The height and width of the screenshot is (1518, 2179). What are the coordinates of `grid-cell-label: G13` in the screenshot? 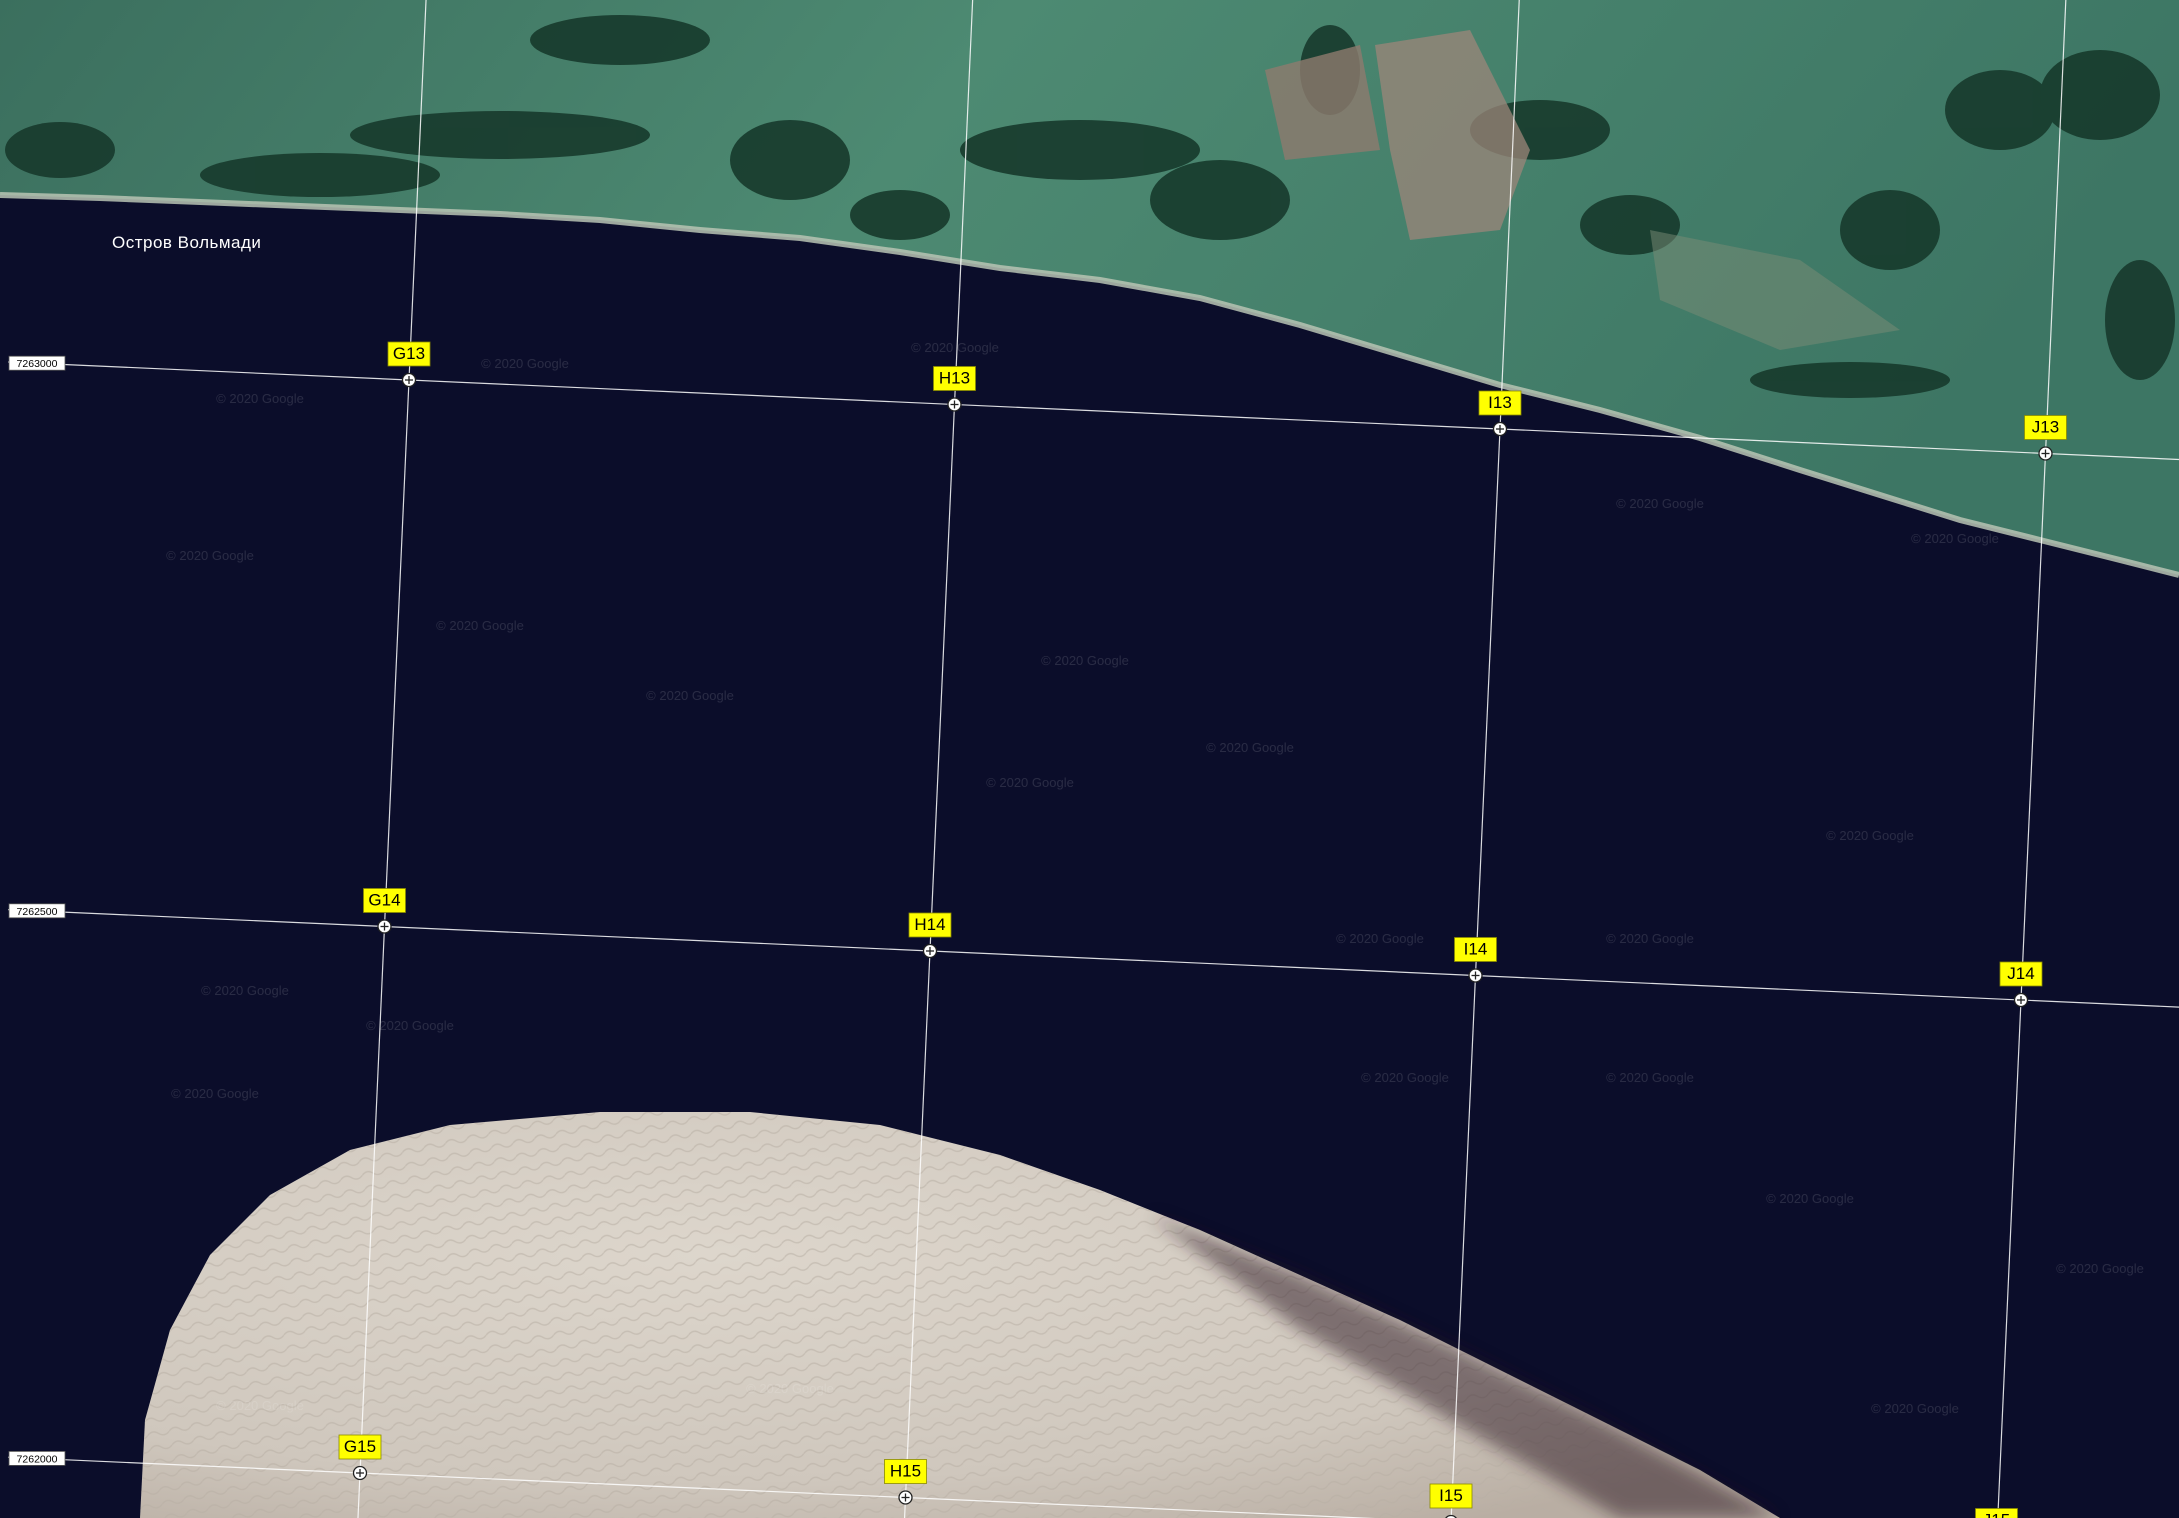 It's located at (409, 354).